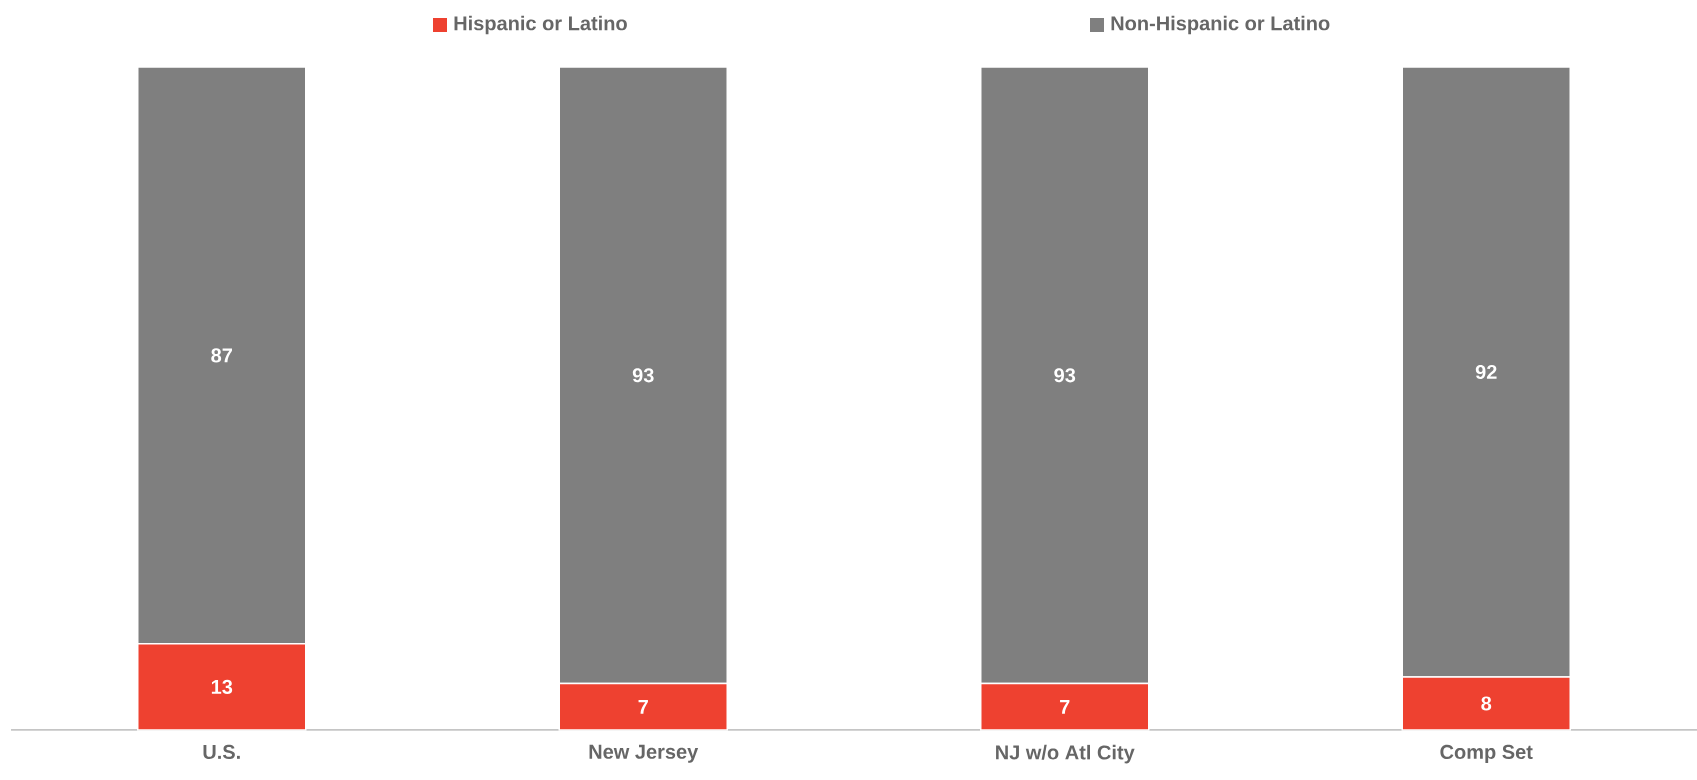 This screenshot has width=1697, height=780. Describe the element at coordinates (1065, 754) in the screenshot. I see `x-tick-label: NJ w/o Atl City` at that location.